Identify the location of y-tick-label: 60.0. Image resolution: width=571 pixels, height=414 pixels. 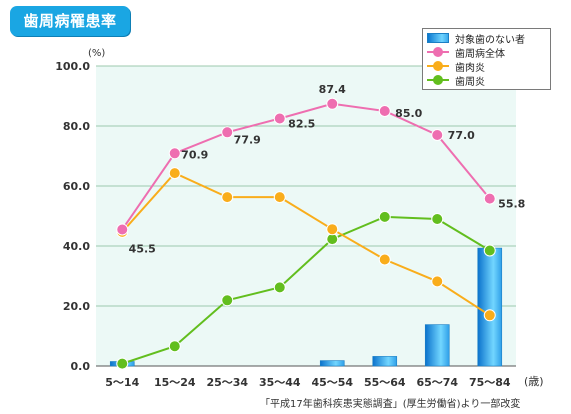
(76, 186).